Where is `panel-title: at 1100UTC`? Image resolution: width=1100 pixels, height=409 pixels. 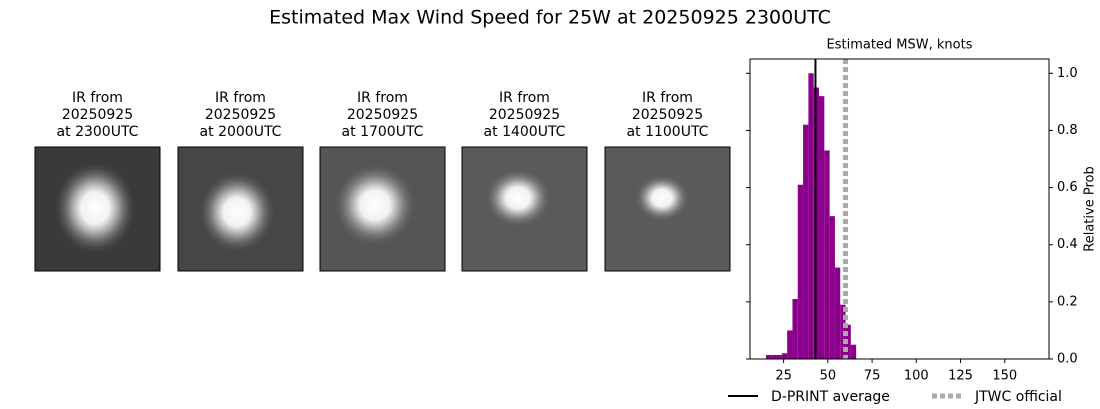
panel-title: at 1100UTC is located at coordinates (668, 132).